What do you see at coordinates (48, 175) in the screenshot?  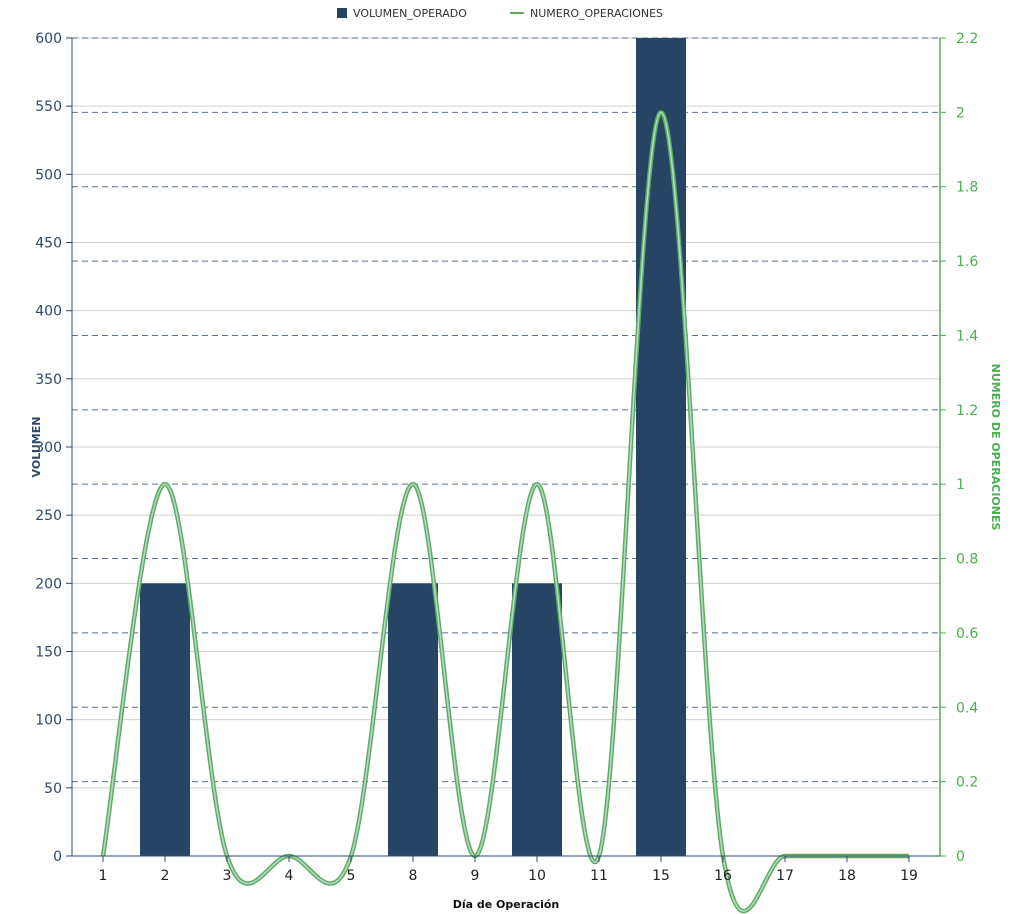 I see `left-tick-label: 500` at bounding box center [48, 175].